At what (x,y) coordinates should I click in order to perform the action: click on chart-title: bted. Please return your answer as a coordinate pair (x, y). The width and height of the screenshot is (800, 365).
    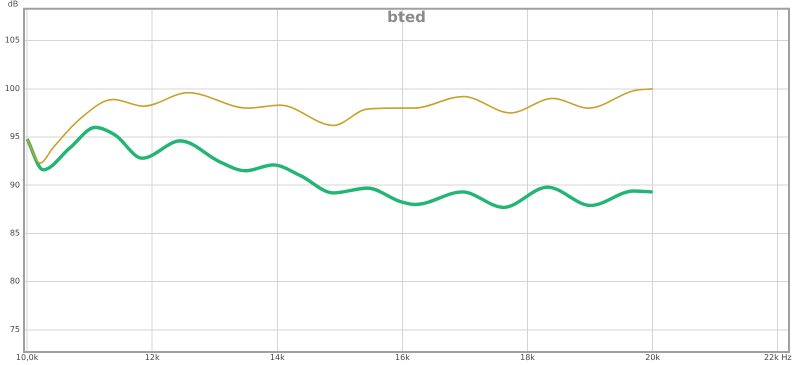
    Looking at the image, I should click on (406, 17).